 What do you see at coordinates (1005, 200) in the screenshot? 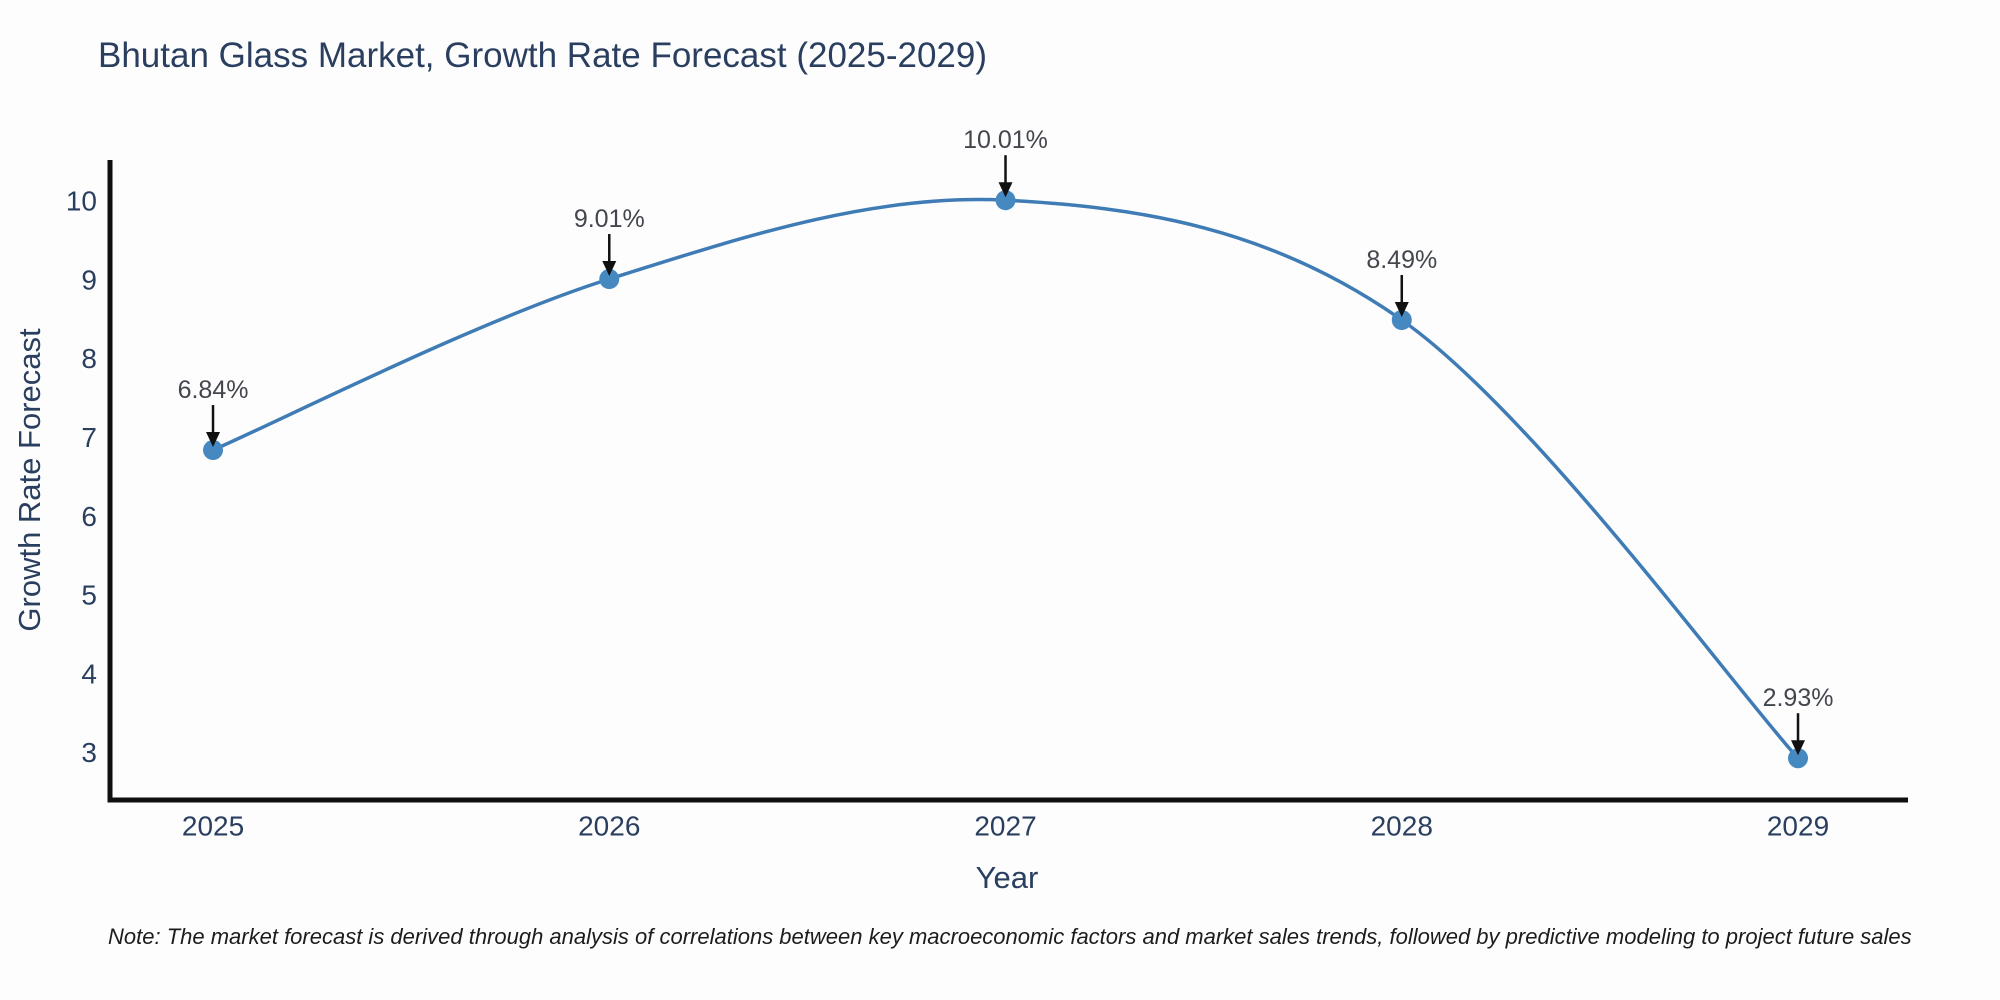
I see `data-point-2027` at bounding box center [1005, 200].